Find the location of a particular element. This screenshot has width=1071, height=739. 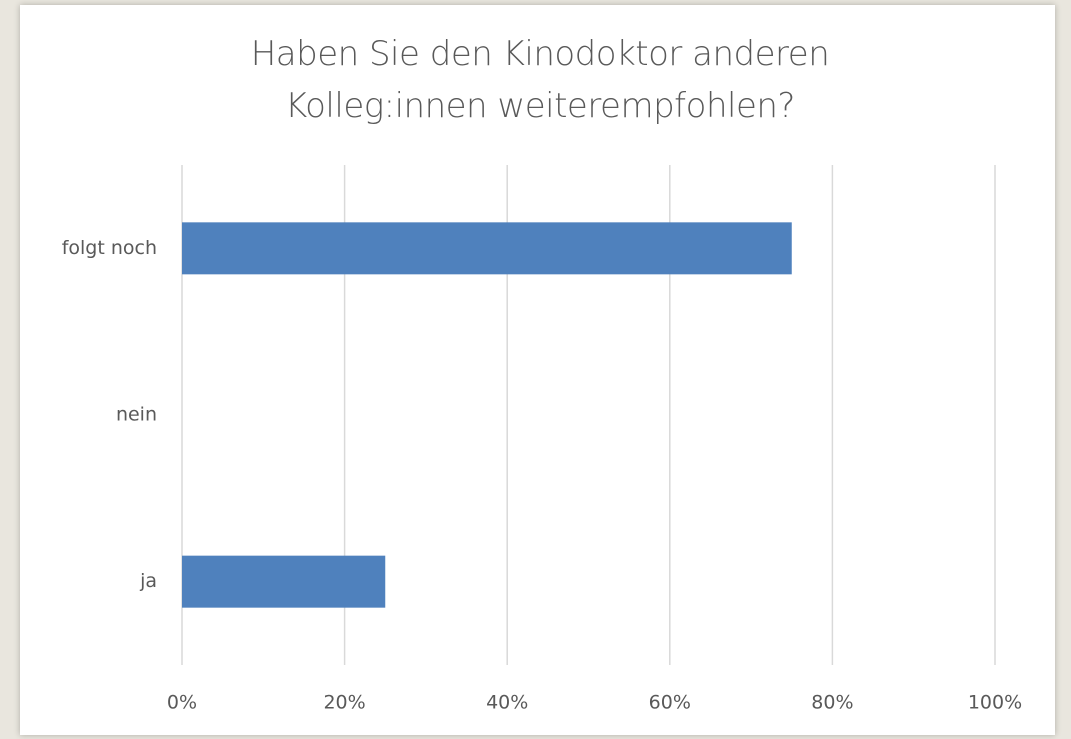

y-tick-label: nein is located at coordinates (136, 415).